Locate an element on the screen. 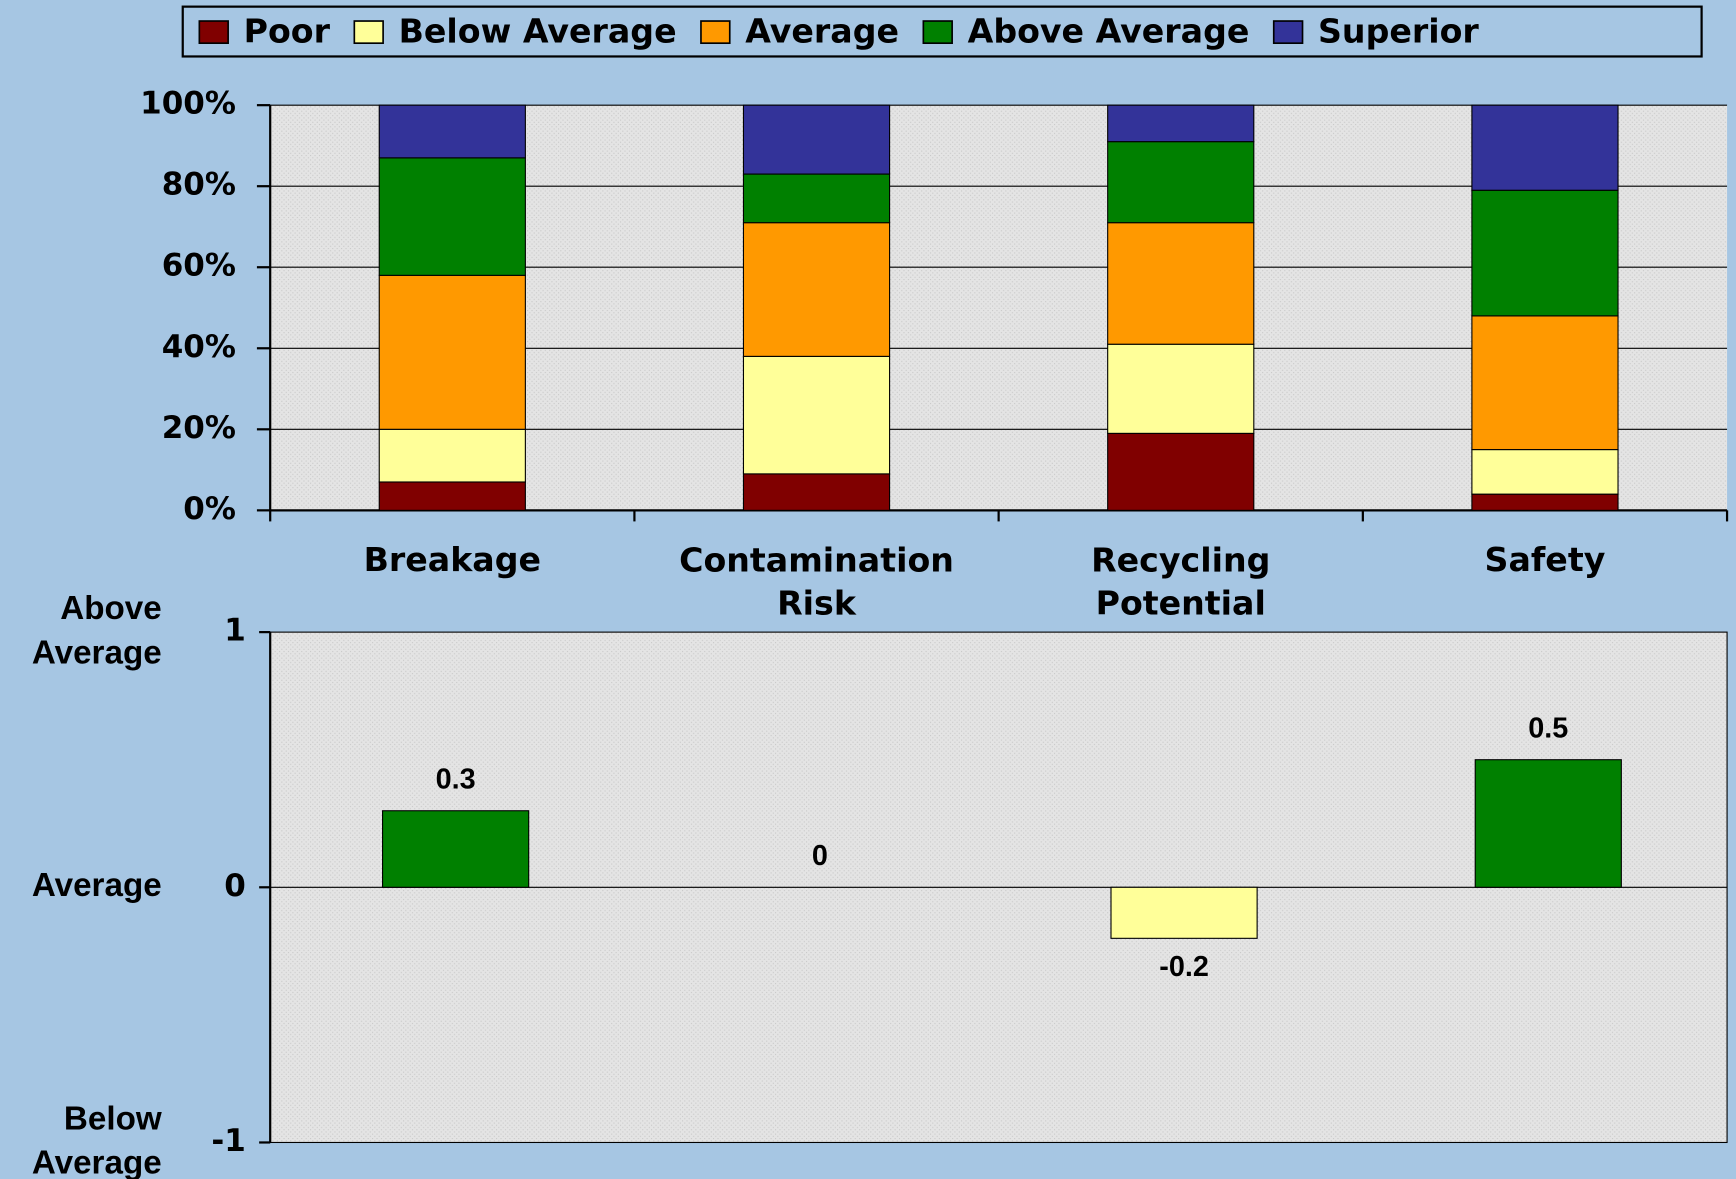 The height and width of the screenshot is (1179, 1736). axis-annotation: Above Average is located at coordinates (97, 630).